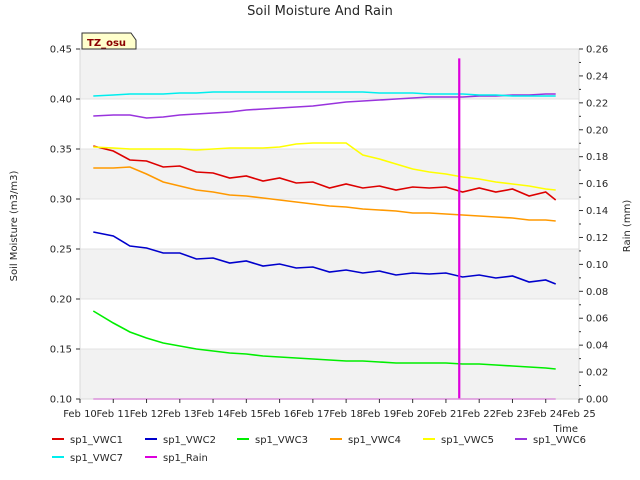 Image resolution: width=640 pixels, height=480 pixels. Describe the element at coordinates (597, 265) in the screenshot. I see `y2-tick-label: 0.10` at that location.